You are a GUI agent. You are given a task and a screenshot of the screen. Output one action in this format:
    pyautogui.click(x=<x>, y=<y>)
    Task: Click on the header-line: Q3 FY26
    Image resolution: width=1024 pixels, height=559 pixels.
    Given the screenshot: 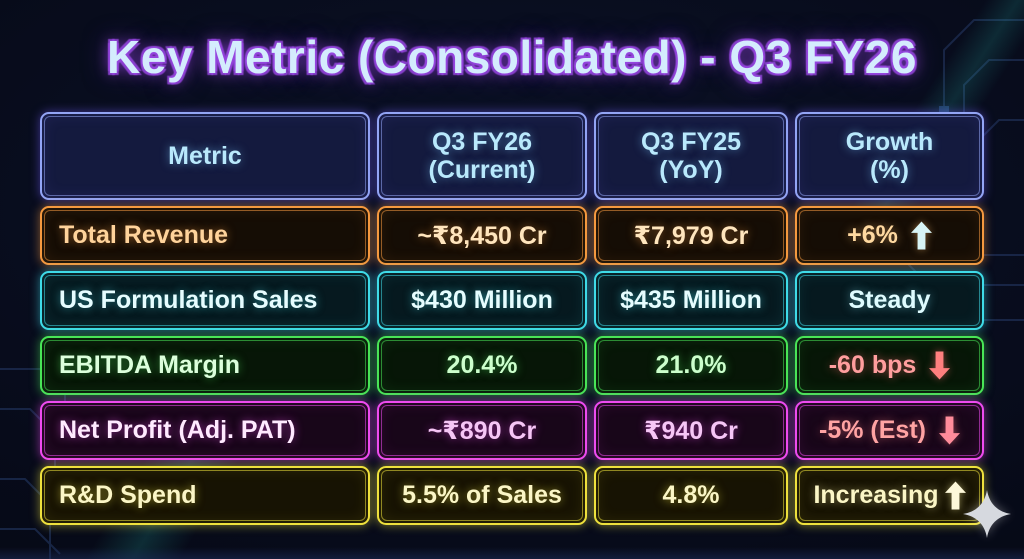 What is the action you would take?
    pyautogui.click(x=482, y=141)
    